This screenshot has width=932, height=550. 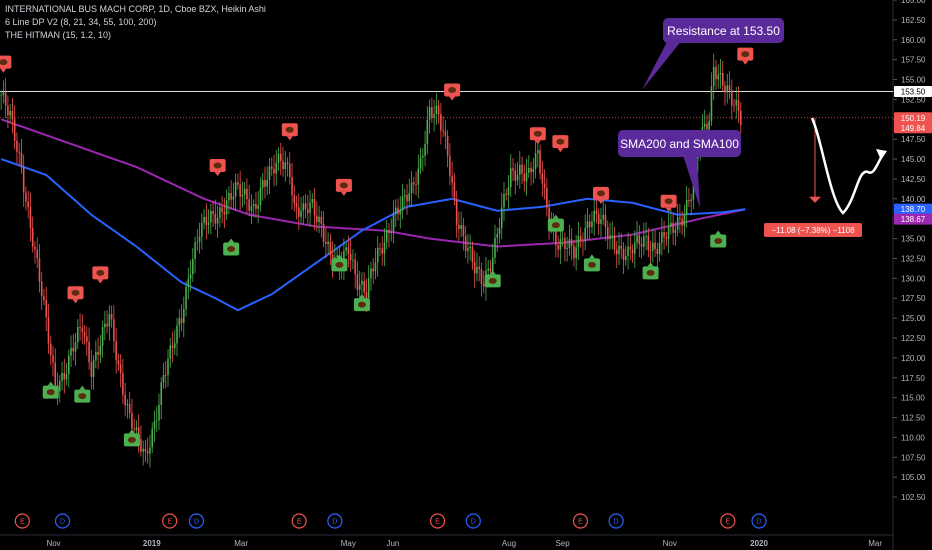 What do you see at coordinates (913, 128) in the screenshot?
I see `price-tag: 149.84` at bounding box center [913, 128].